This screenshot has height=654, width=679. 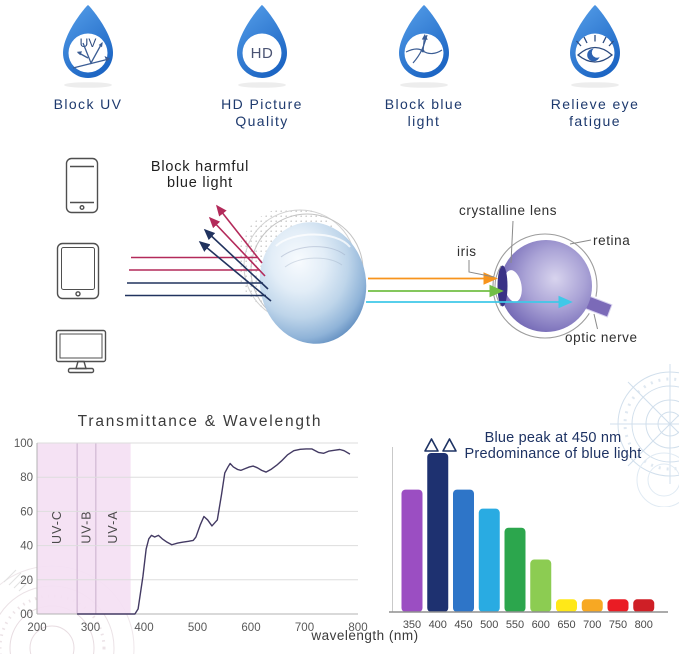 I want to click on bar-tick-label: 650, so click(x=566, y=625).